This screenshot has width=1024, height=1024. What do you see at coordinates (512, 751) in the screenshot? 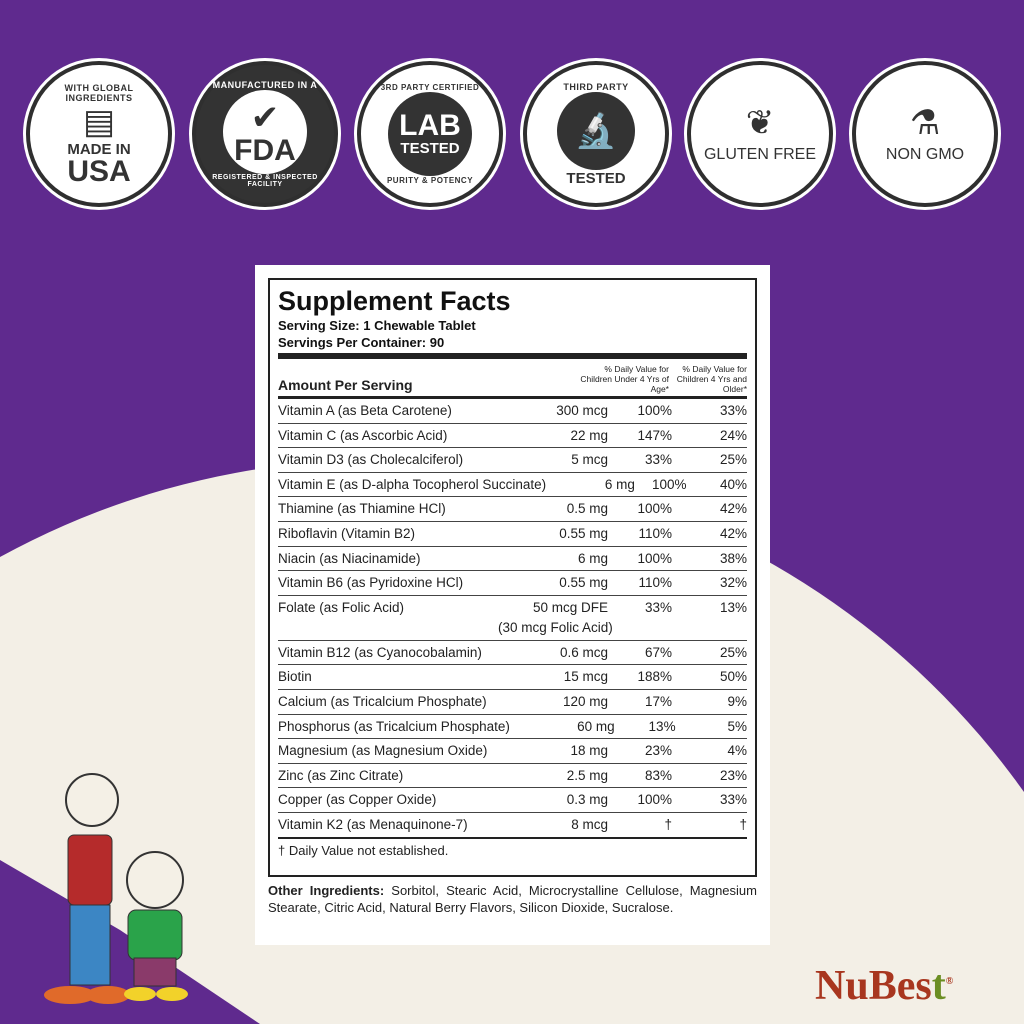
I see `nutrient-row: Magnesium (as Magnesium Oxide) 18 mg 23% 4%` at bounding box center [512, 751].